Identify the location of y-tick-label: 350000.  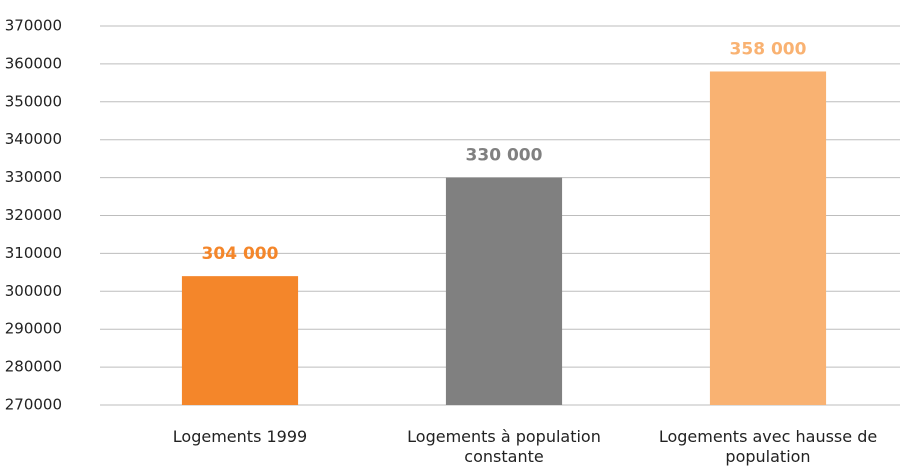
(33, 101).